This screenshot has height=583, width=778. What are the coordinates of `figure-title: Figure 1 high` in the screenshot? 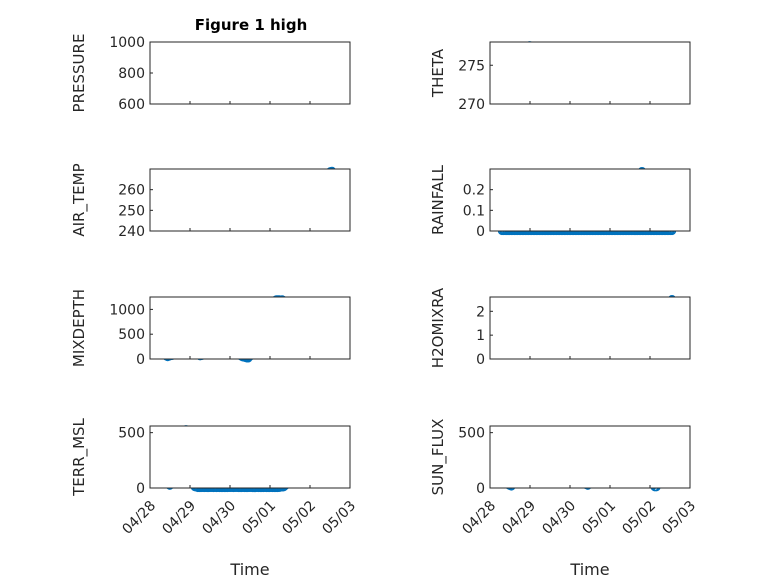 It's located at (251, 25).